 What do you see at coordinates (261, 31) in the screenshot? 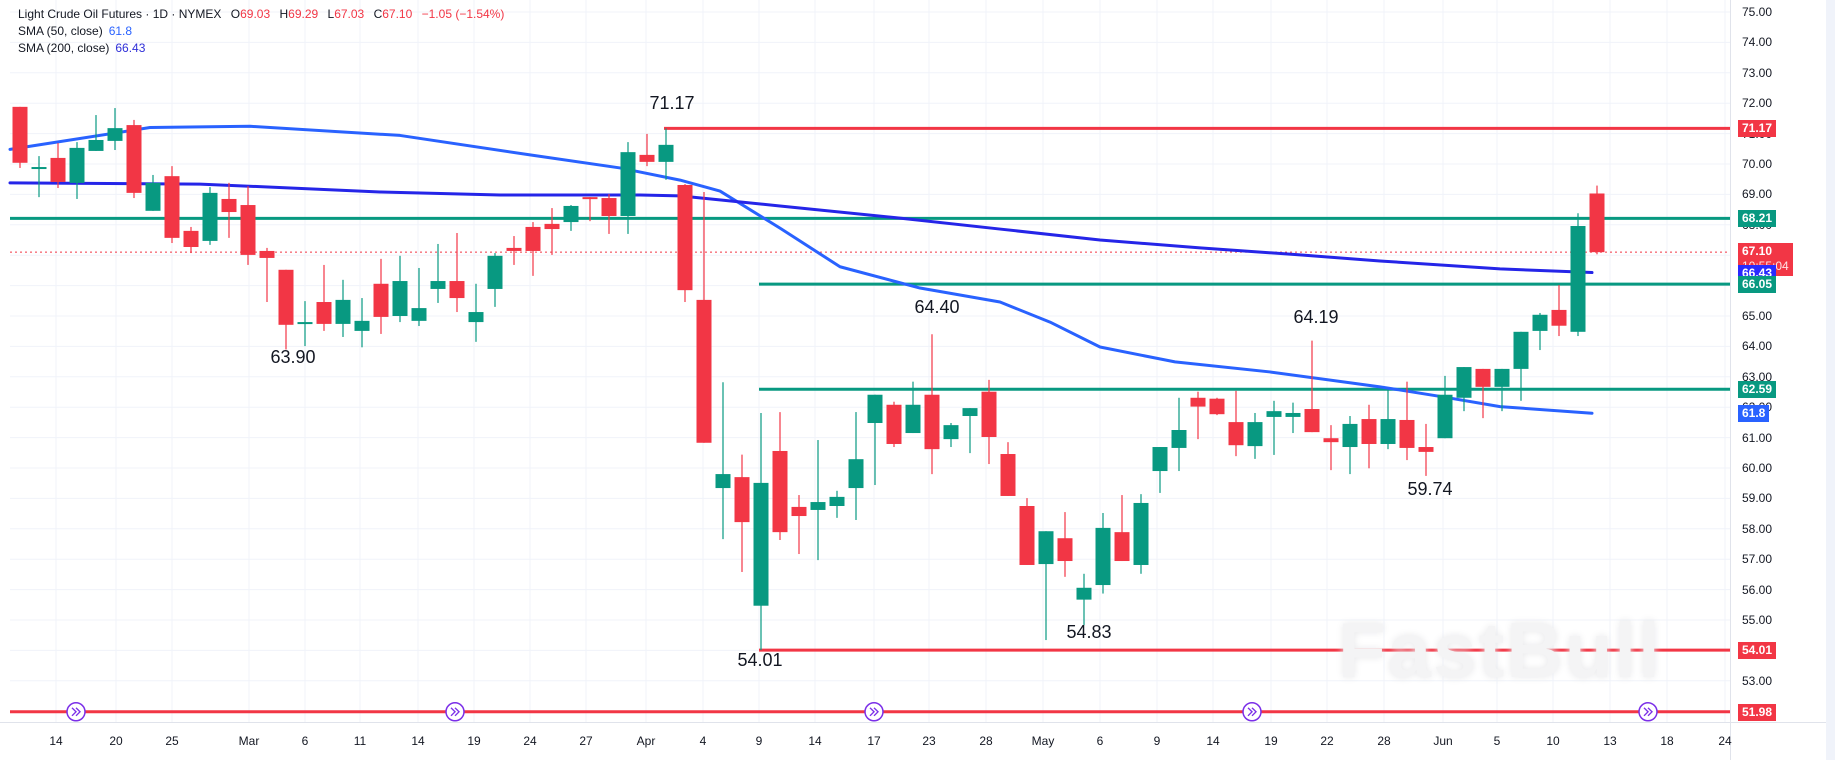
I see `sma50-legend-row: SMA (50, close) 61.8` at bounding box center [261, 31].